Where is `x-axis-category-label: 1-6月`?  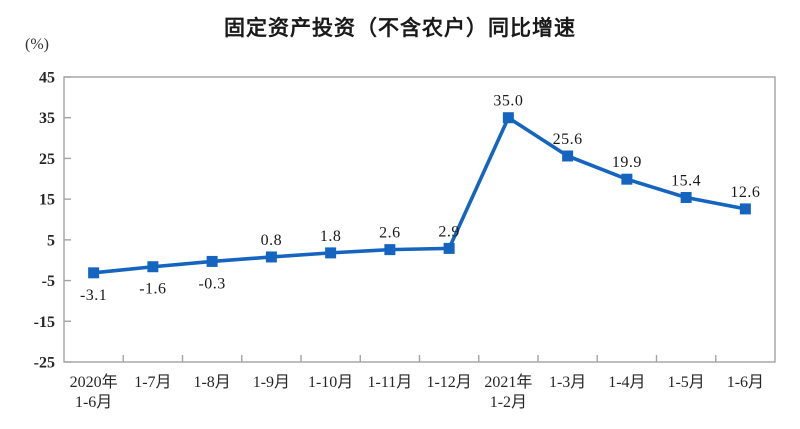
x-axis-category-label: 1-6月 is located at coordinates (745, 382).